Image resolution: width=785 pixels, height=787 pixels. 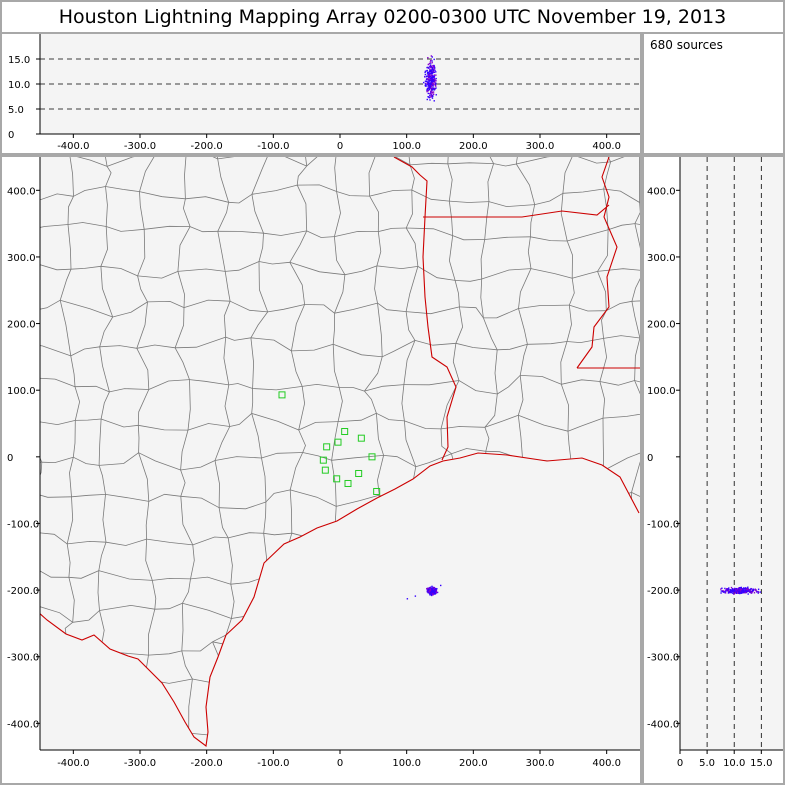 What do you see at coordinates (19, 85) in the screenshot?
I see `y-tick-label: 10.0` at bounding box center [19, 85].